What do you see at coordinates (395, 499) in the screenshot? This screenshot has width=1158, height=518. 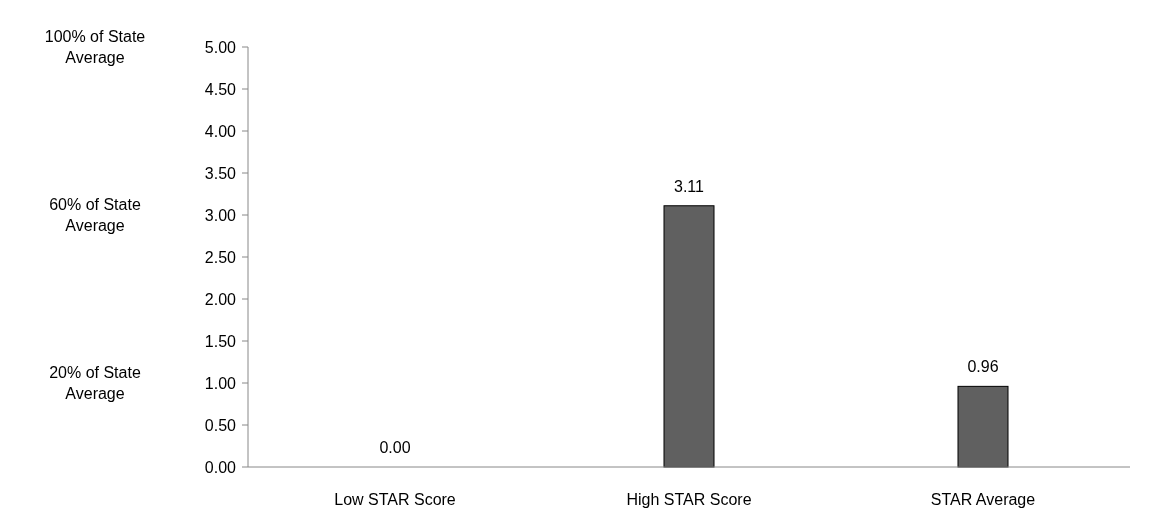 I see `x-tick-label: Low STAR Score` at bounding box center [395, 499].